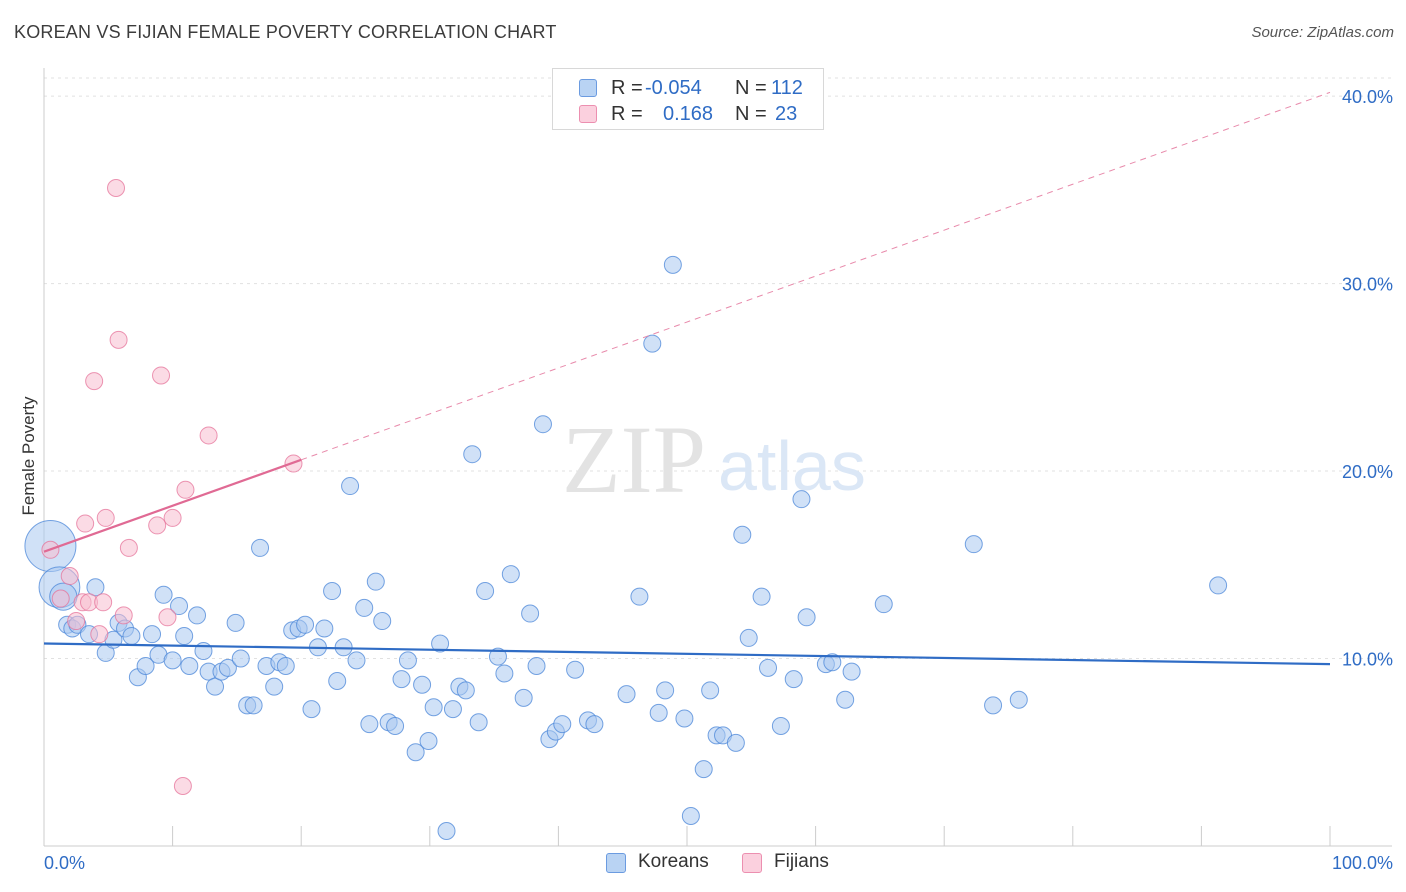  Describe the element at coordinates (787, 88) in the screenshot. I see `n-value: 112` at that location.